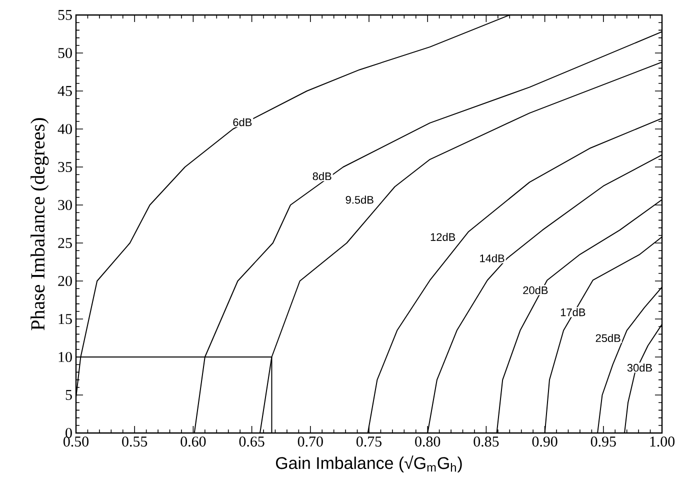 The image size is (683, 500). I want to click on annotation: 14dB, so click(492, 258).